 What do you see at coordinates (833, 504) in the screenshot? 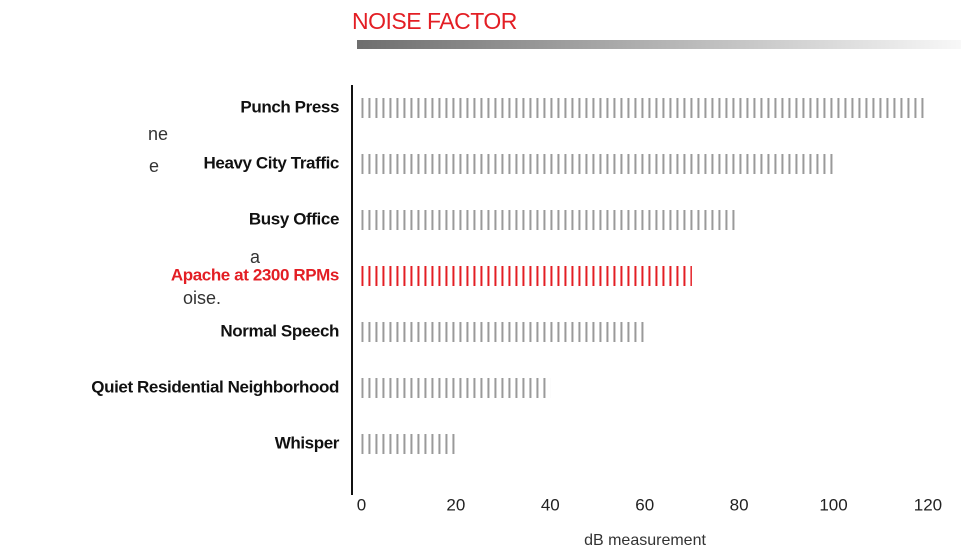
I see `x-tick-label: 100` at bounding box center [833, 504].